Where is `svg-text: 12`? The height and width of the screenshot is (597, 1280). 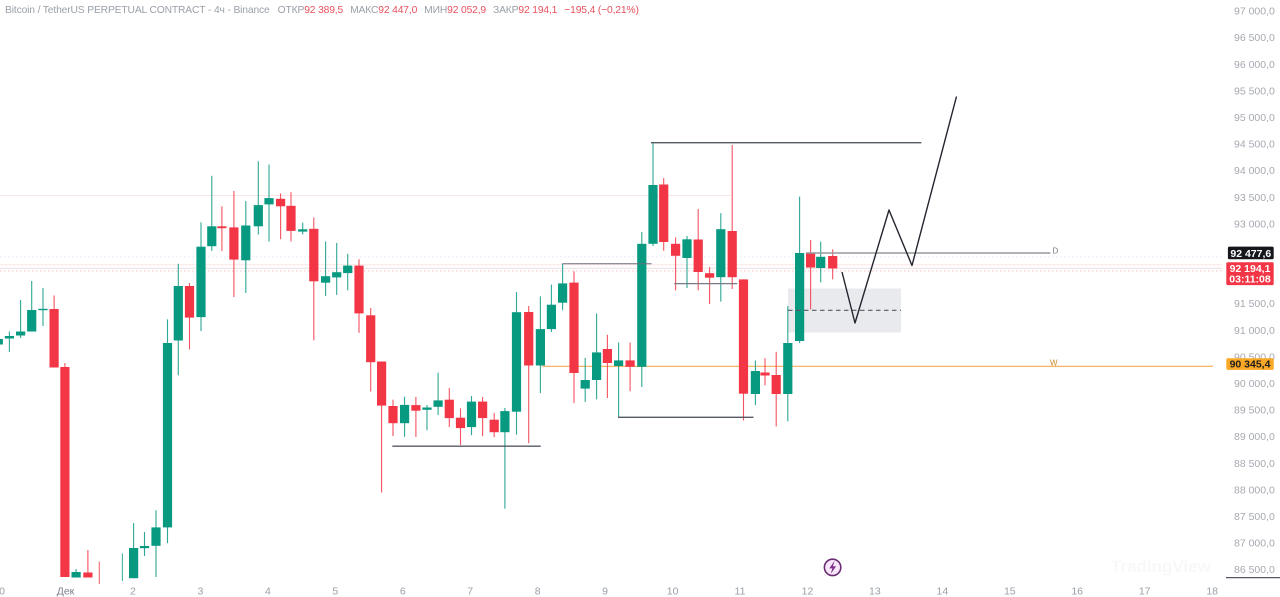 svg-text: 12 is located at coordinates (808, 591).